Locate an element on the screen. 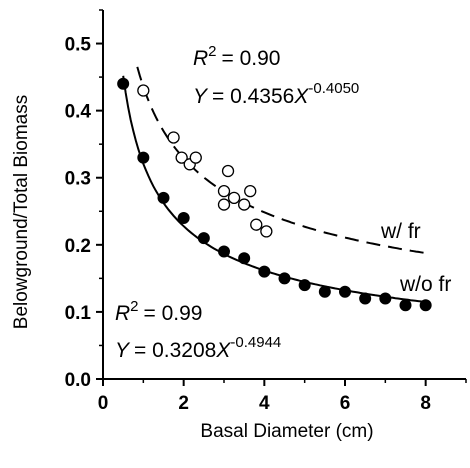  x-tick-label: 4 is located at coordinates (264, 403).